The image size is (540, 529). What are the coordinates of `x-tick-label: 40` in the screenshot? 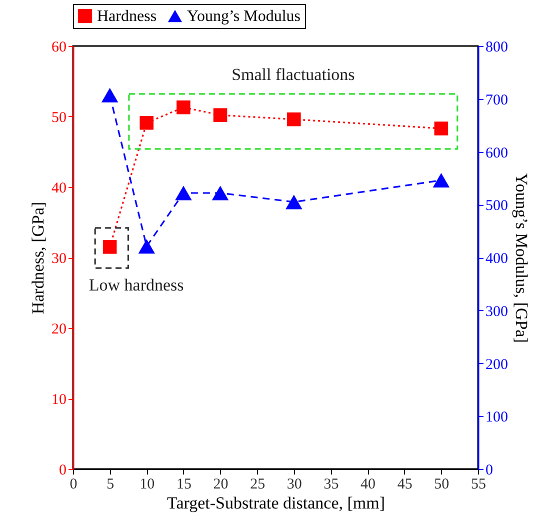 It's located at (368, 484).